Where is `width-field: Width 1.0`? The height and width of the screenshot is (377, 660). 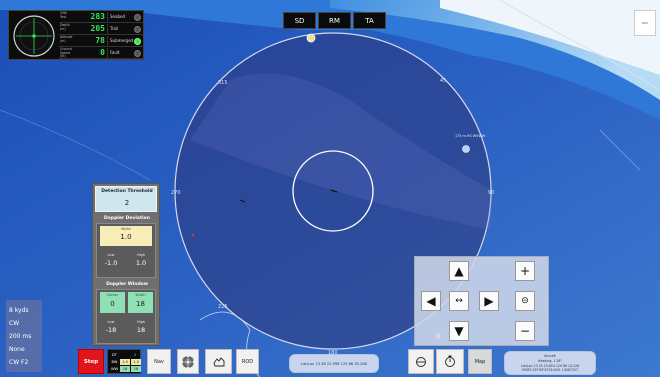 width-field: Width 1.0 is located at coordinates (126, 236).